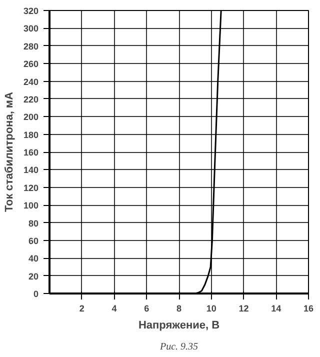 The height and width of the screenshot is (357, 320). I want to click on x-tick-label: 4, so click(114, 309).